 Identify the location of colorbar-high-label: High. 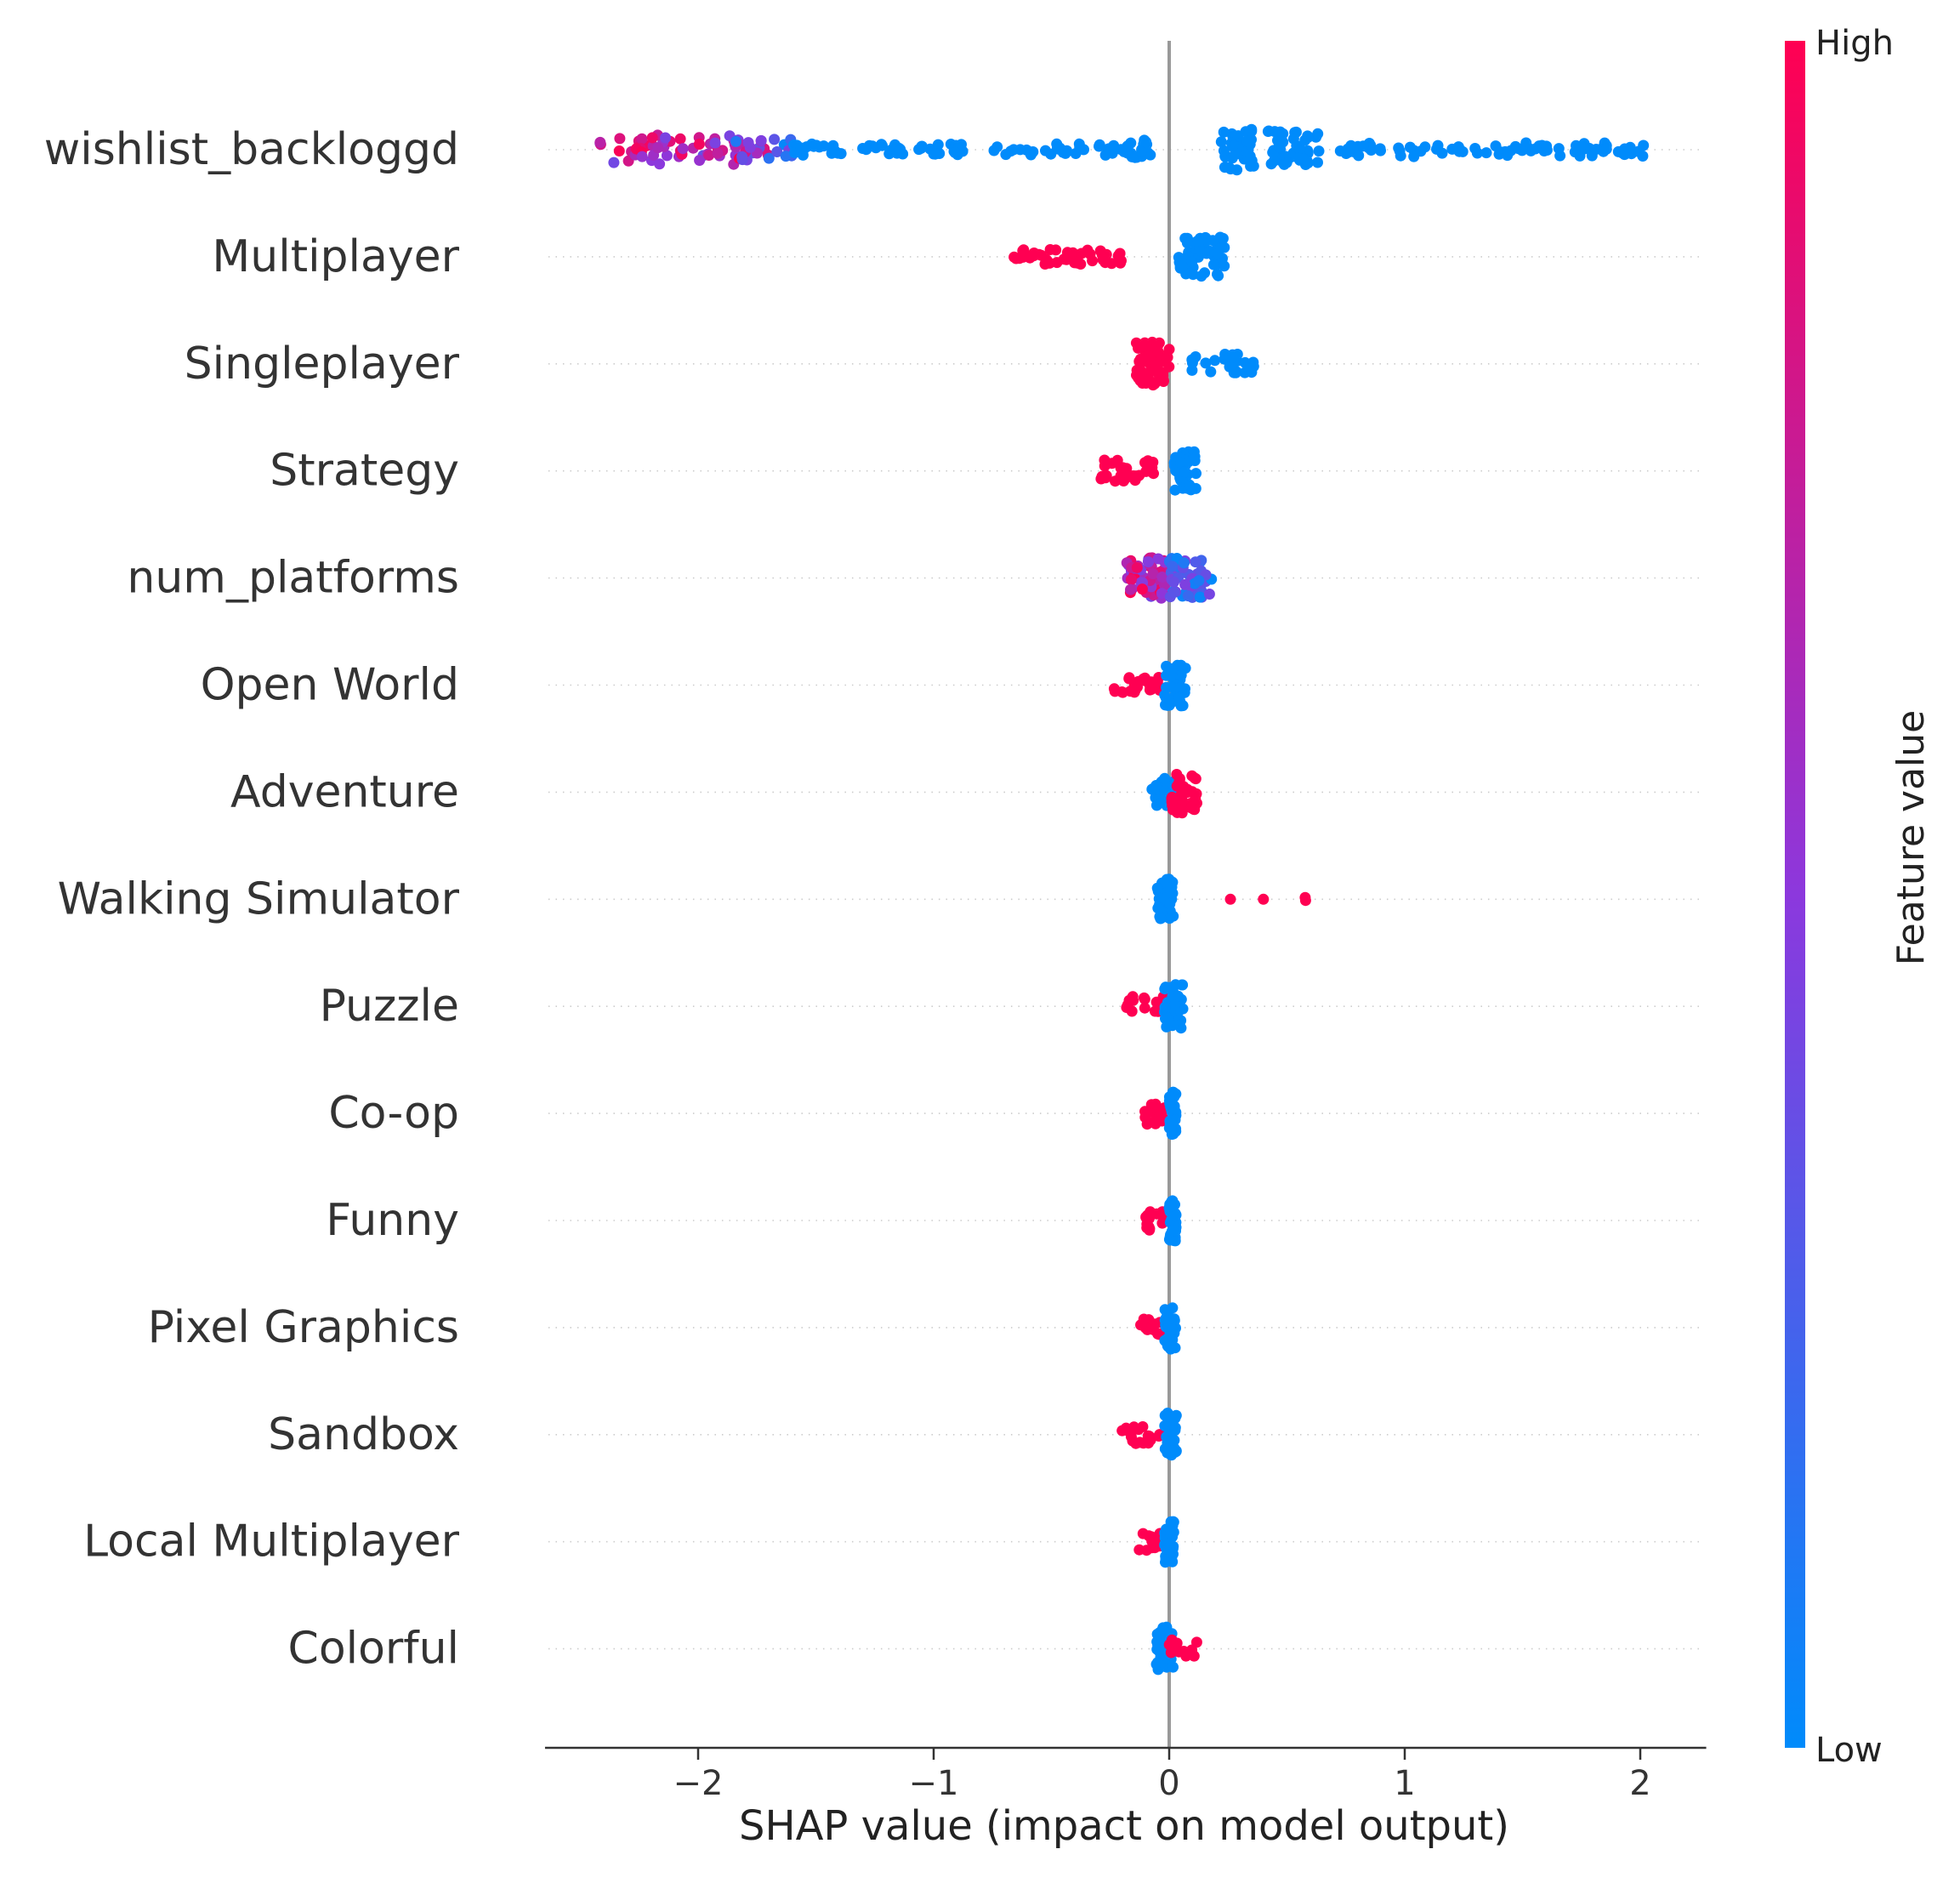
(1854, 43).